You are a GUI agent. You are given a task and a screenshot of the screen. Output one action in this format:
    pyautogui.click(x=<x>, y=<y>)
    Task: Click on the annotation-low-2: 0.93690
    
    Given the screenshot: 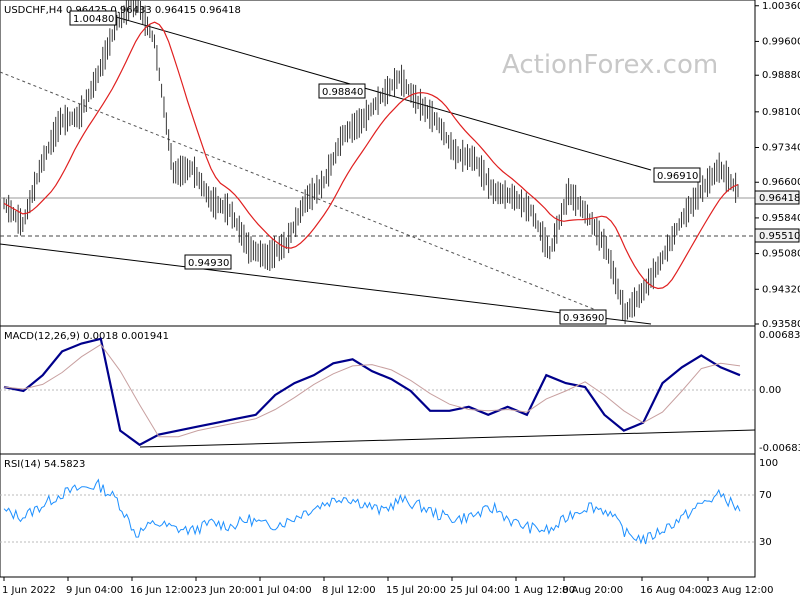 What is the action you would take?
    pyautogui.click(x=583, y=317)
    